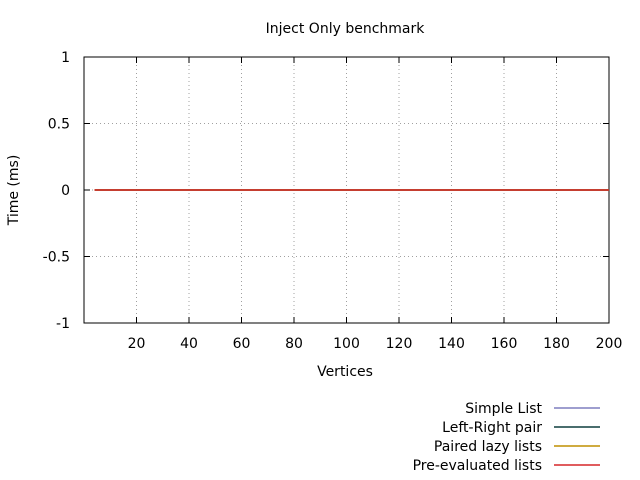  What do you see at coordinates (59, 125) in the screenshot?
I see `y-tick-label: 0.5` at bounding box center [59, 125].